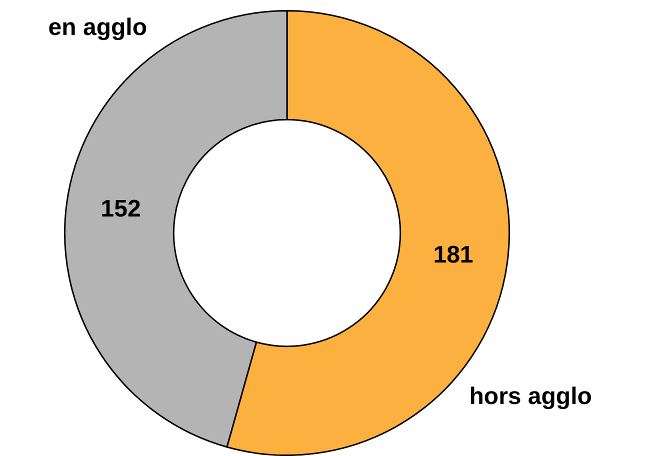 This screenshot has height=456, width=647. What do you see at coordinates (453, 255) in the screenshot?
I see `data-label: 181` at bounding box center [453, 255].